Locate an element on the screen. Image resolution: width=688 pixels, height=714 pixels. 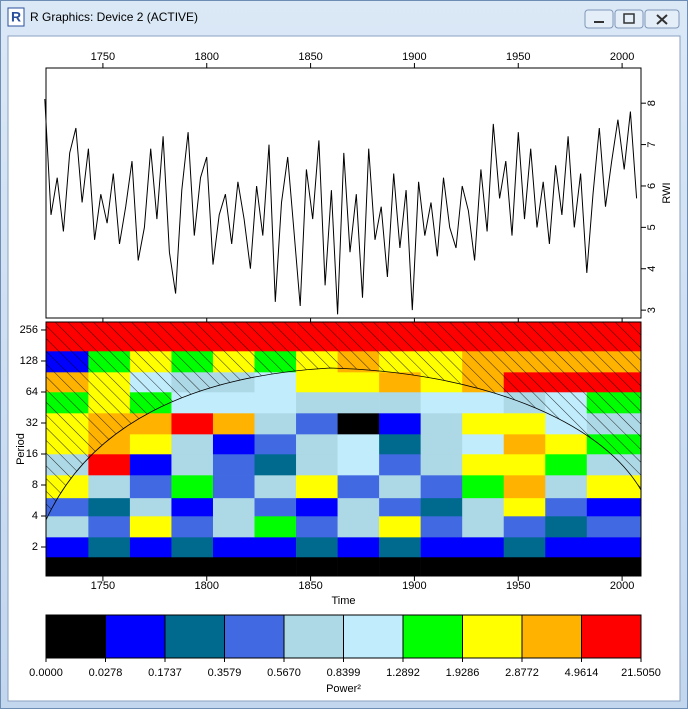
colorbar-tick-label: 1.9286 is located at coordinates (463, 673).